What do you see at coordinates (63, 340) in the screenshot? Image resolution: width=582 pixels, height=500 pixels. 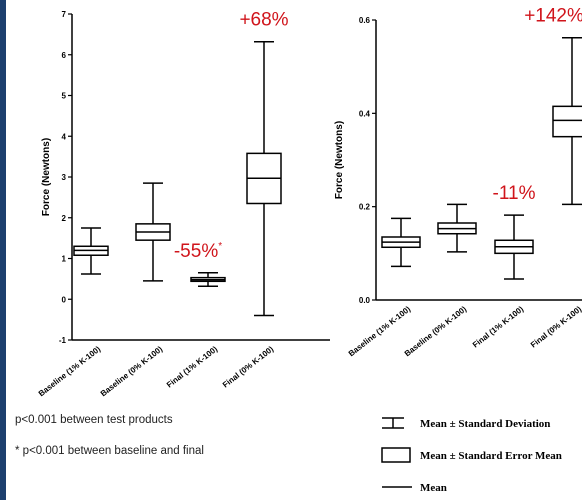 I see `y-tick-label: -1` at bounding box center [63, 340].